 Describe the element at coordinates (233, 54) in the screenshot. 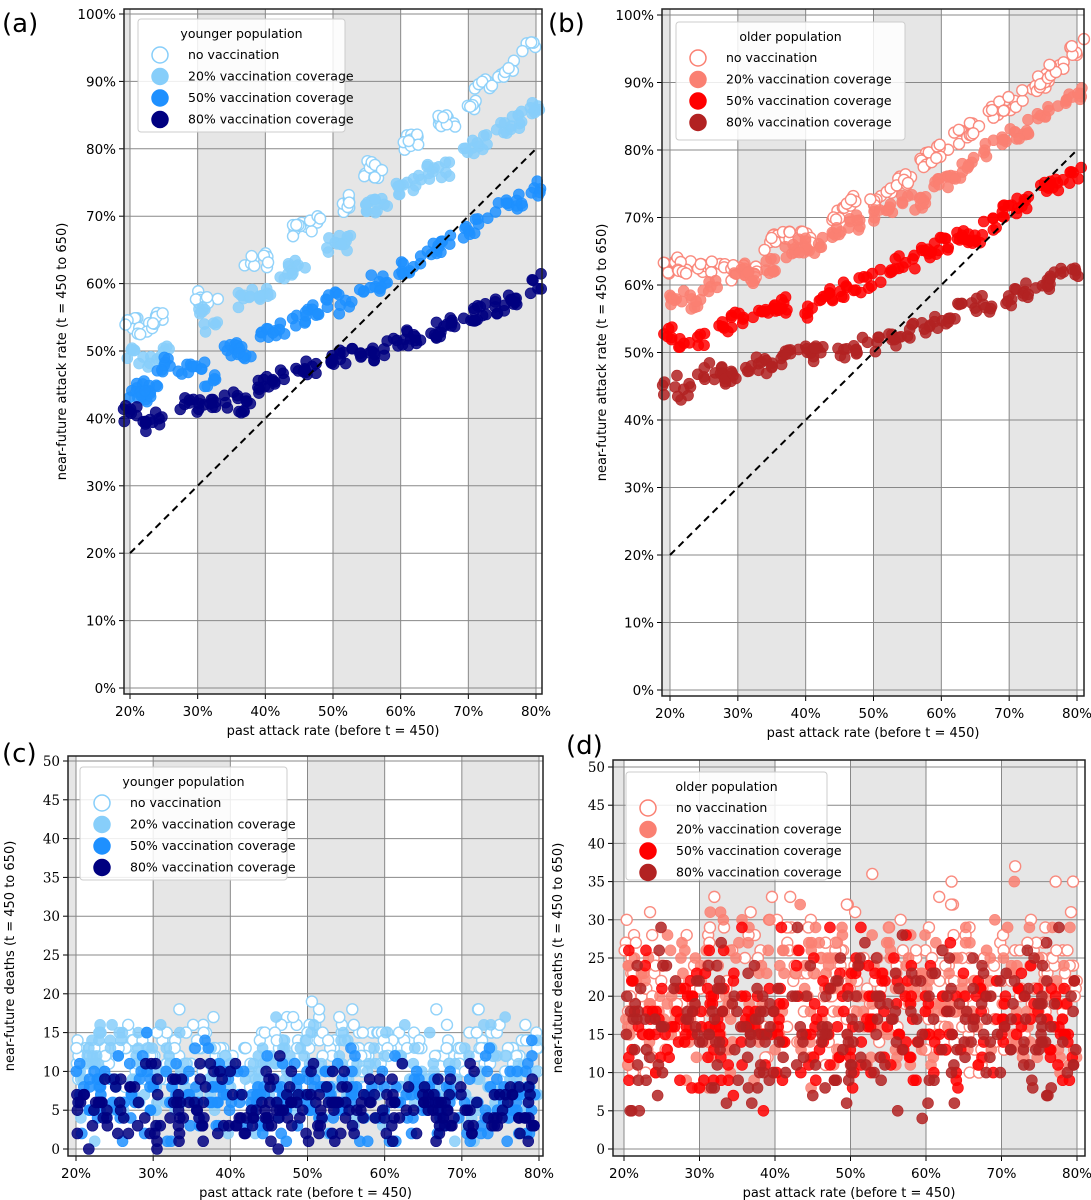

I see `legend-label: no vaccination` at that location.